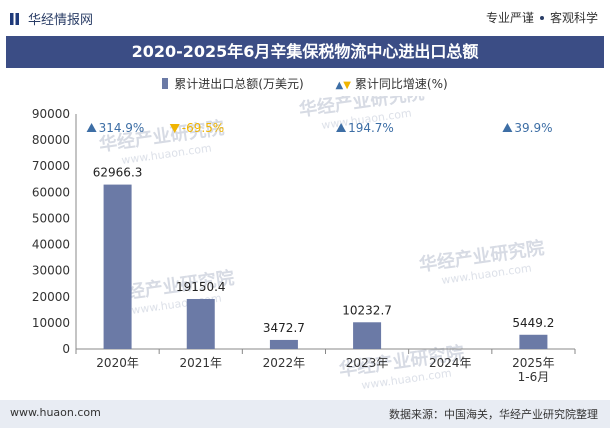 The width and height of the screenshot is (610, 428). Describe the element at coordinates (201, 287) in the screenshot. I see `bar-value-label: 19150.4` at that location.